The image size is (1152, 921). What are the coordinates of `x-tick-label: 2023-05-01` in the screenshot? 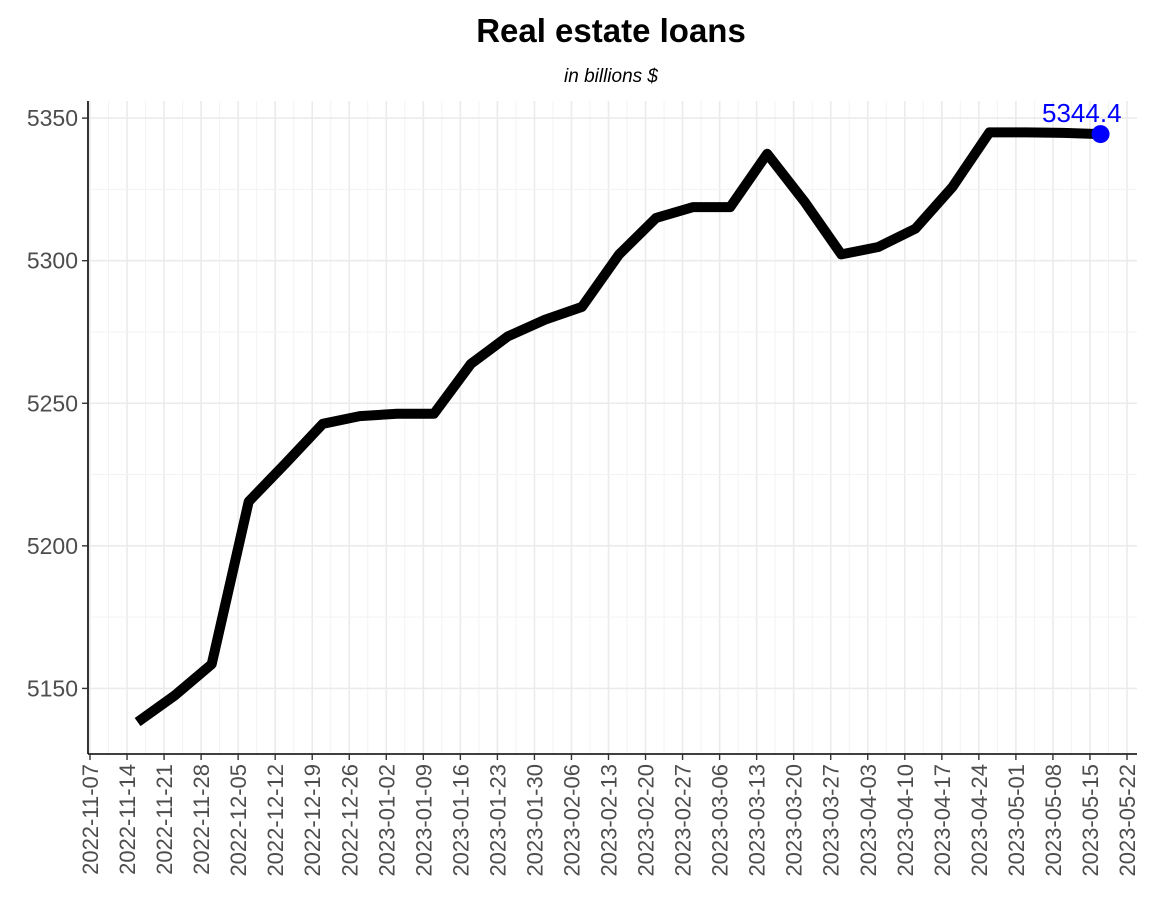 It's located at (1016, 820).